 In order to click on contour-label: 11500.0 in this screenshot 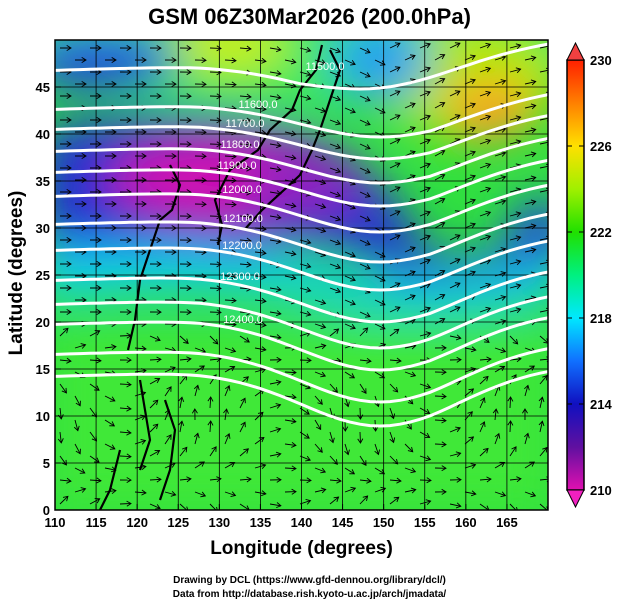, I will do `click(325, 67)`.